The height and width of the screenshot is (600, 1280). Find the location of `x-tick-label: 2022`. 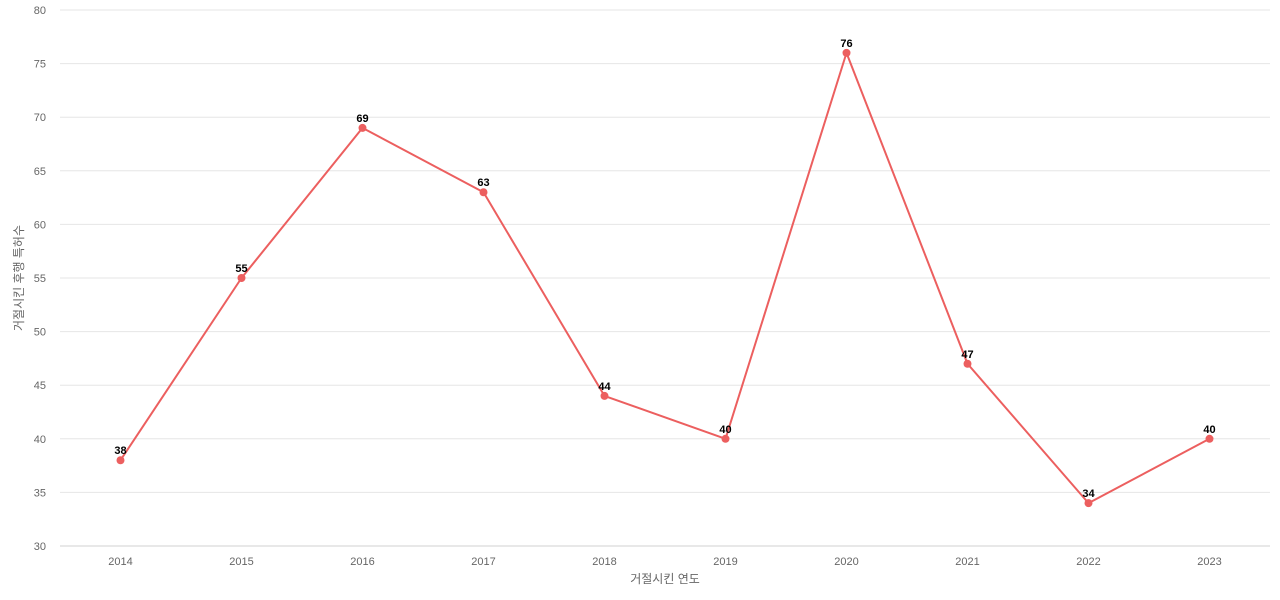

x-tick-label: 2022 is located at coordinates (1088, 562).